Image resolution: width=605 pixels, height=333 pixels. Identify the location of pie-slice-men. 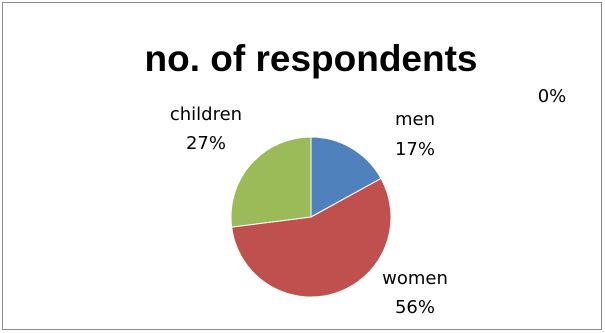
(346, 177).